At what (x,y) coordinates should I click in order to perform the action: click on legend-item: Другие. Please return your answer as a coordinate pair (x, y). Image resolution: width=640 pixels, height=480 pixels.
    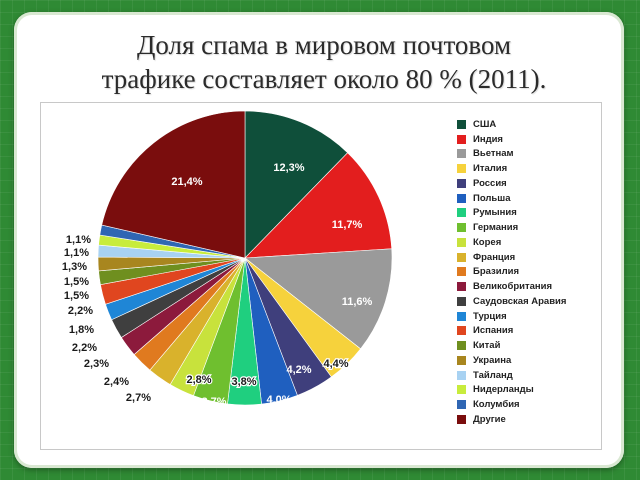
    Looking at the image, I should click on (527, 419).